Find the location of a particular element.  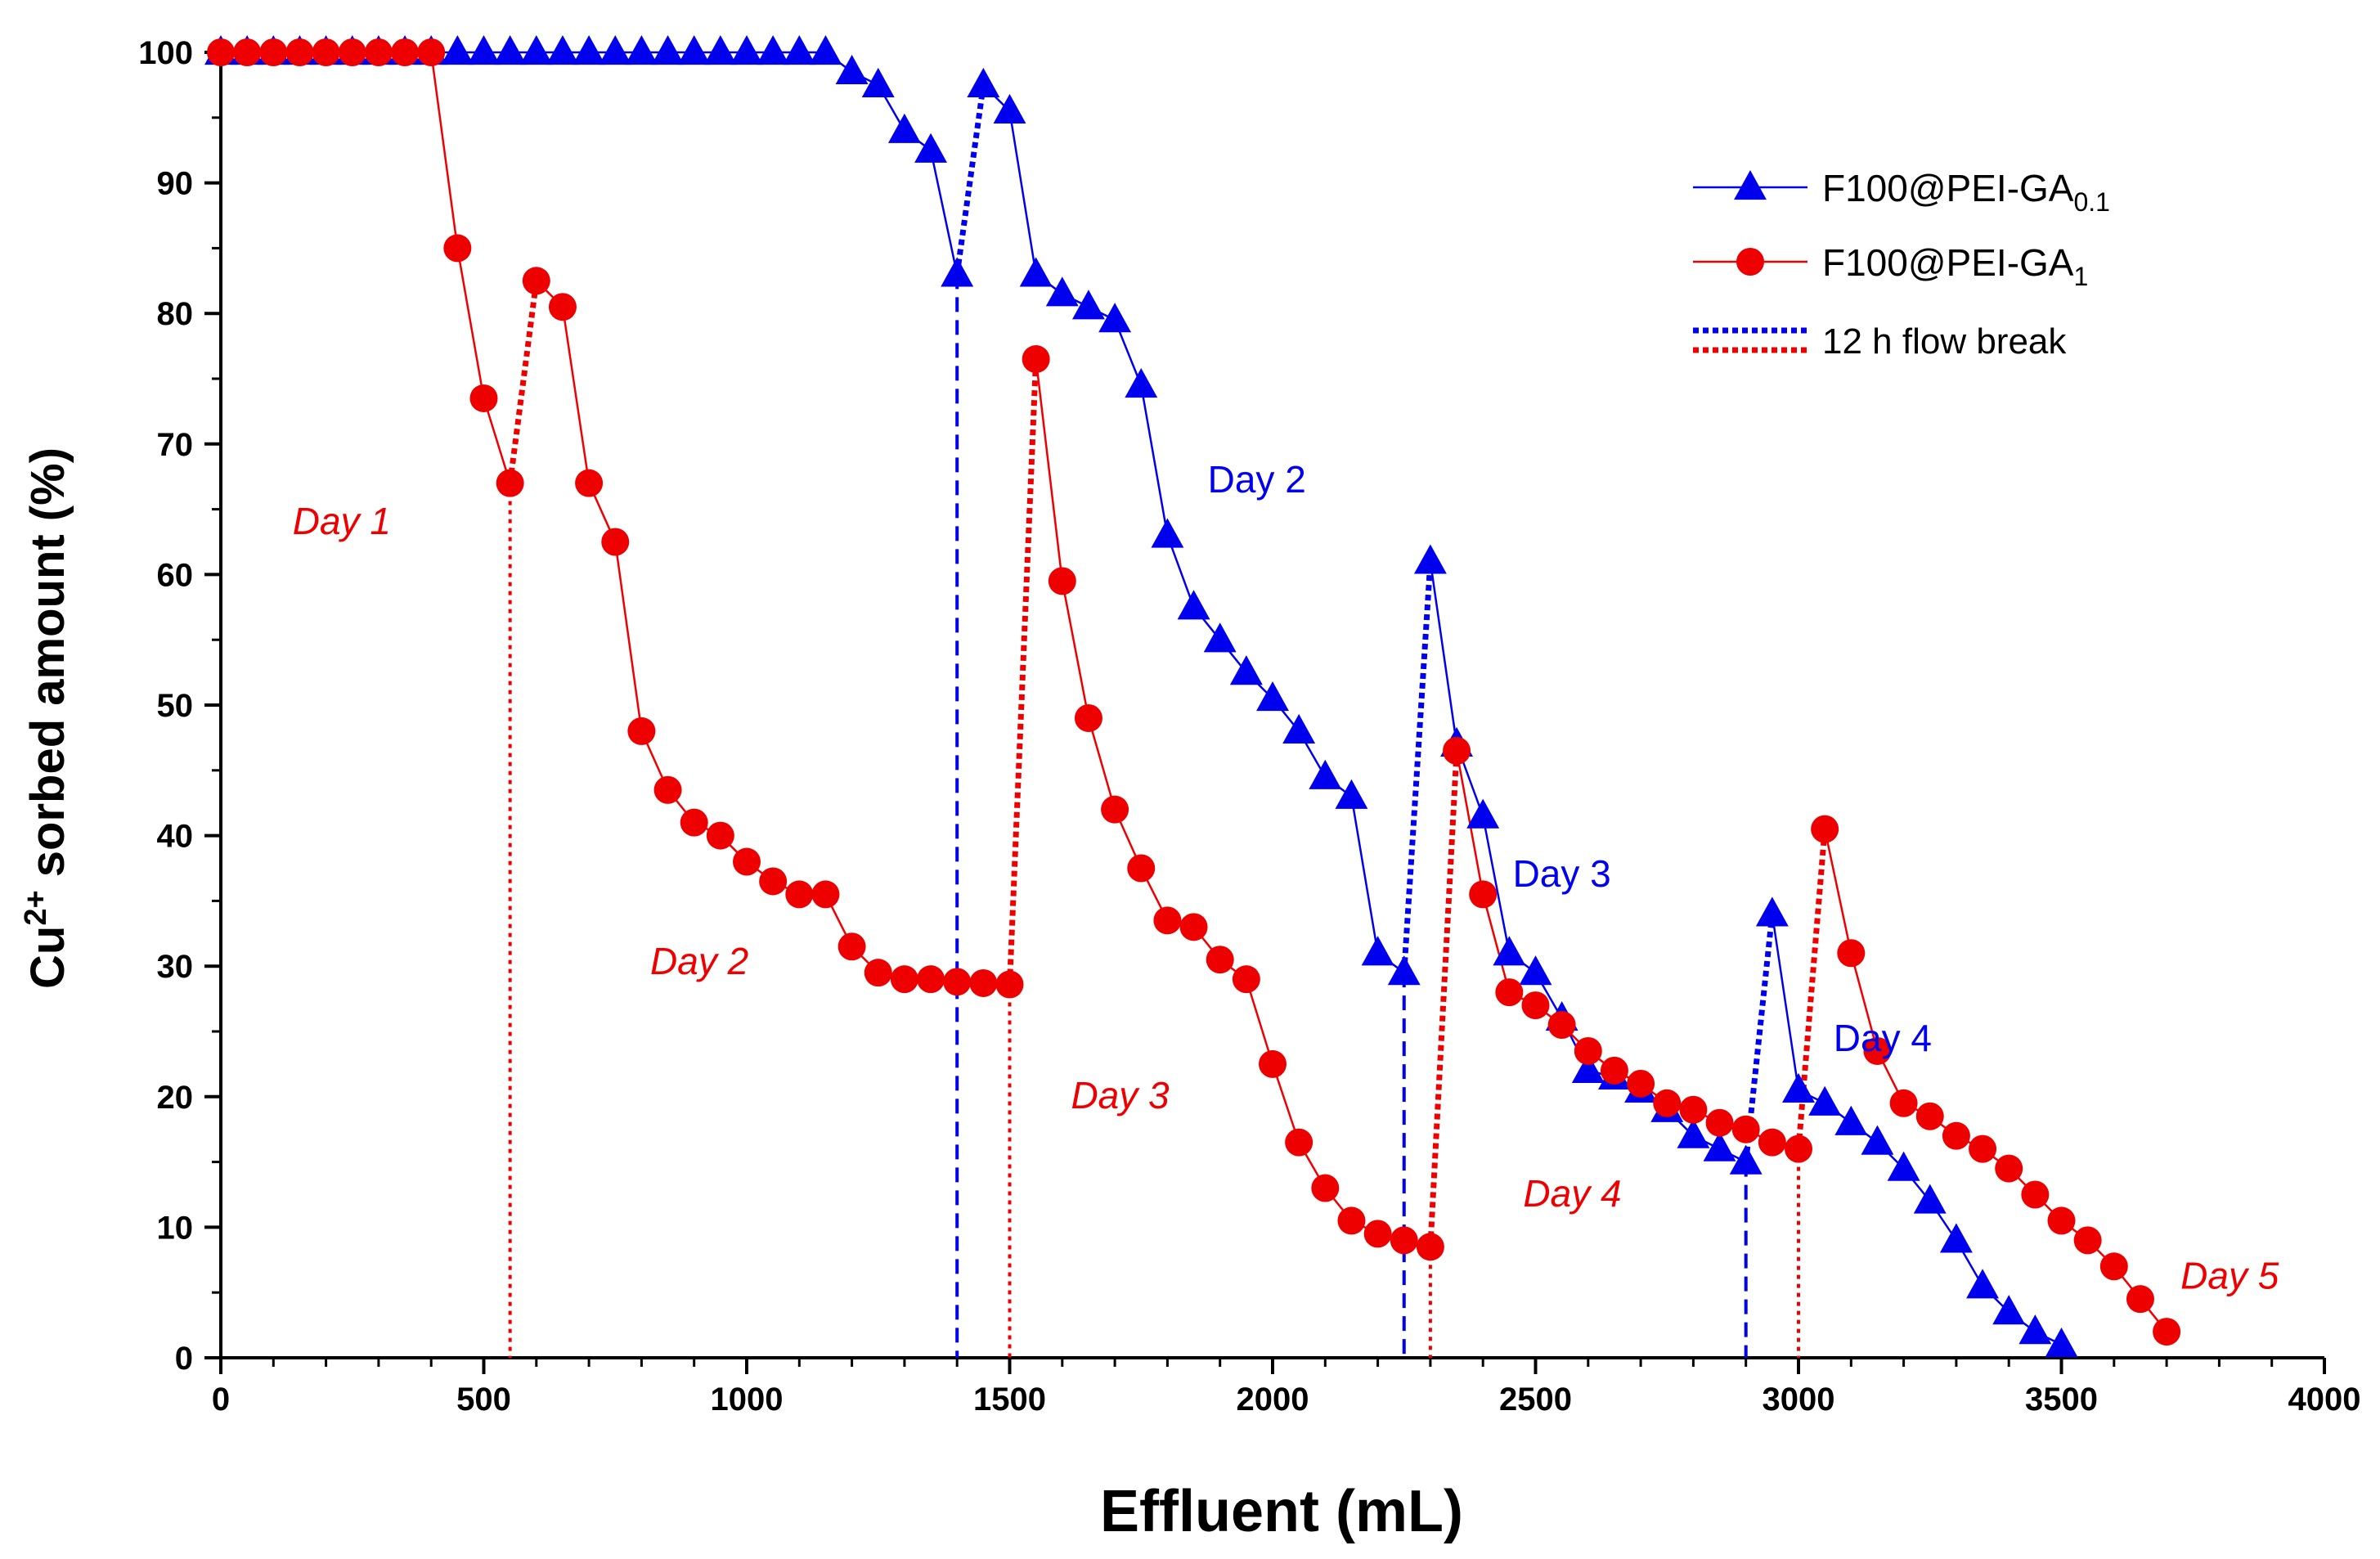

day-annotation: Day 3 is located at coordinates (1562, 873).